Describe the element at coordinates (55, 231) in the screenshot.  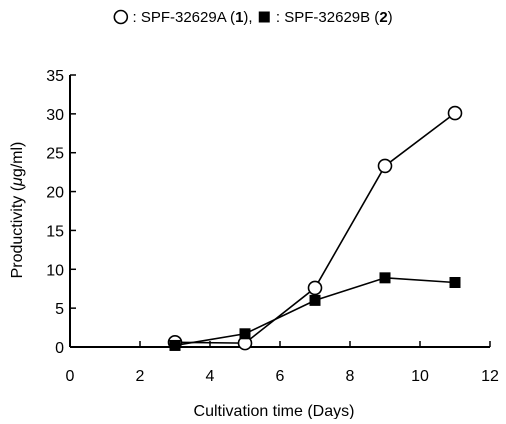
I see `y-tick-label: 15` at that location.